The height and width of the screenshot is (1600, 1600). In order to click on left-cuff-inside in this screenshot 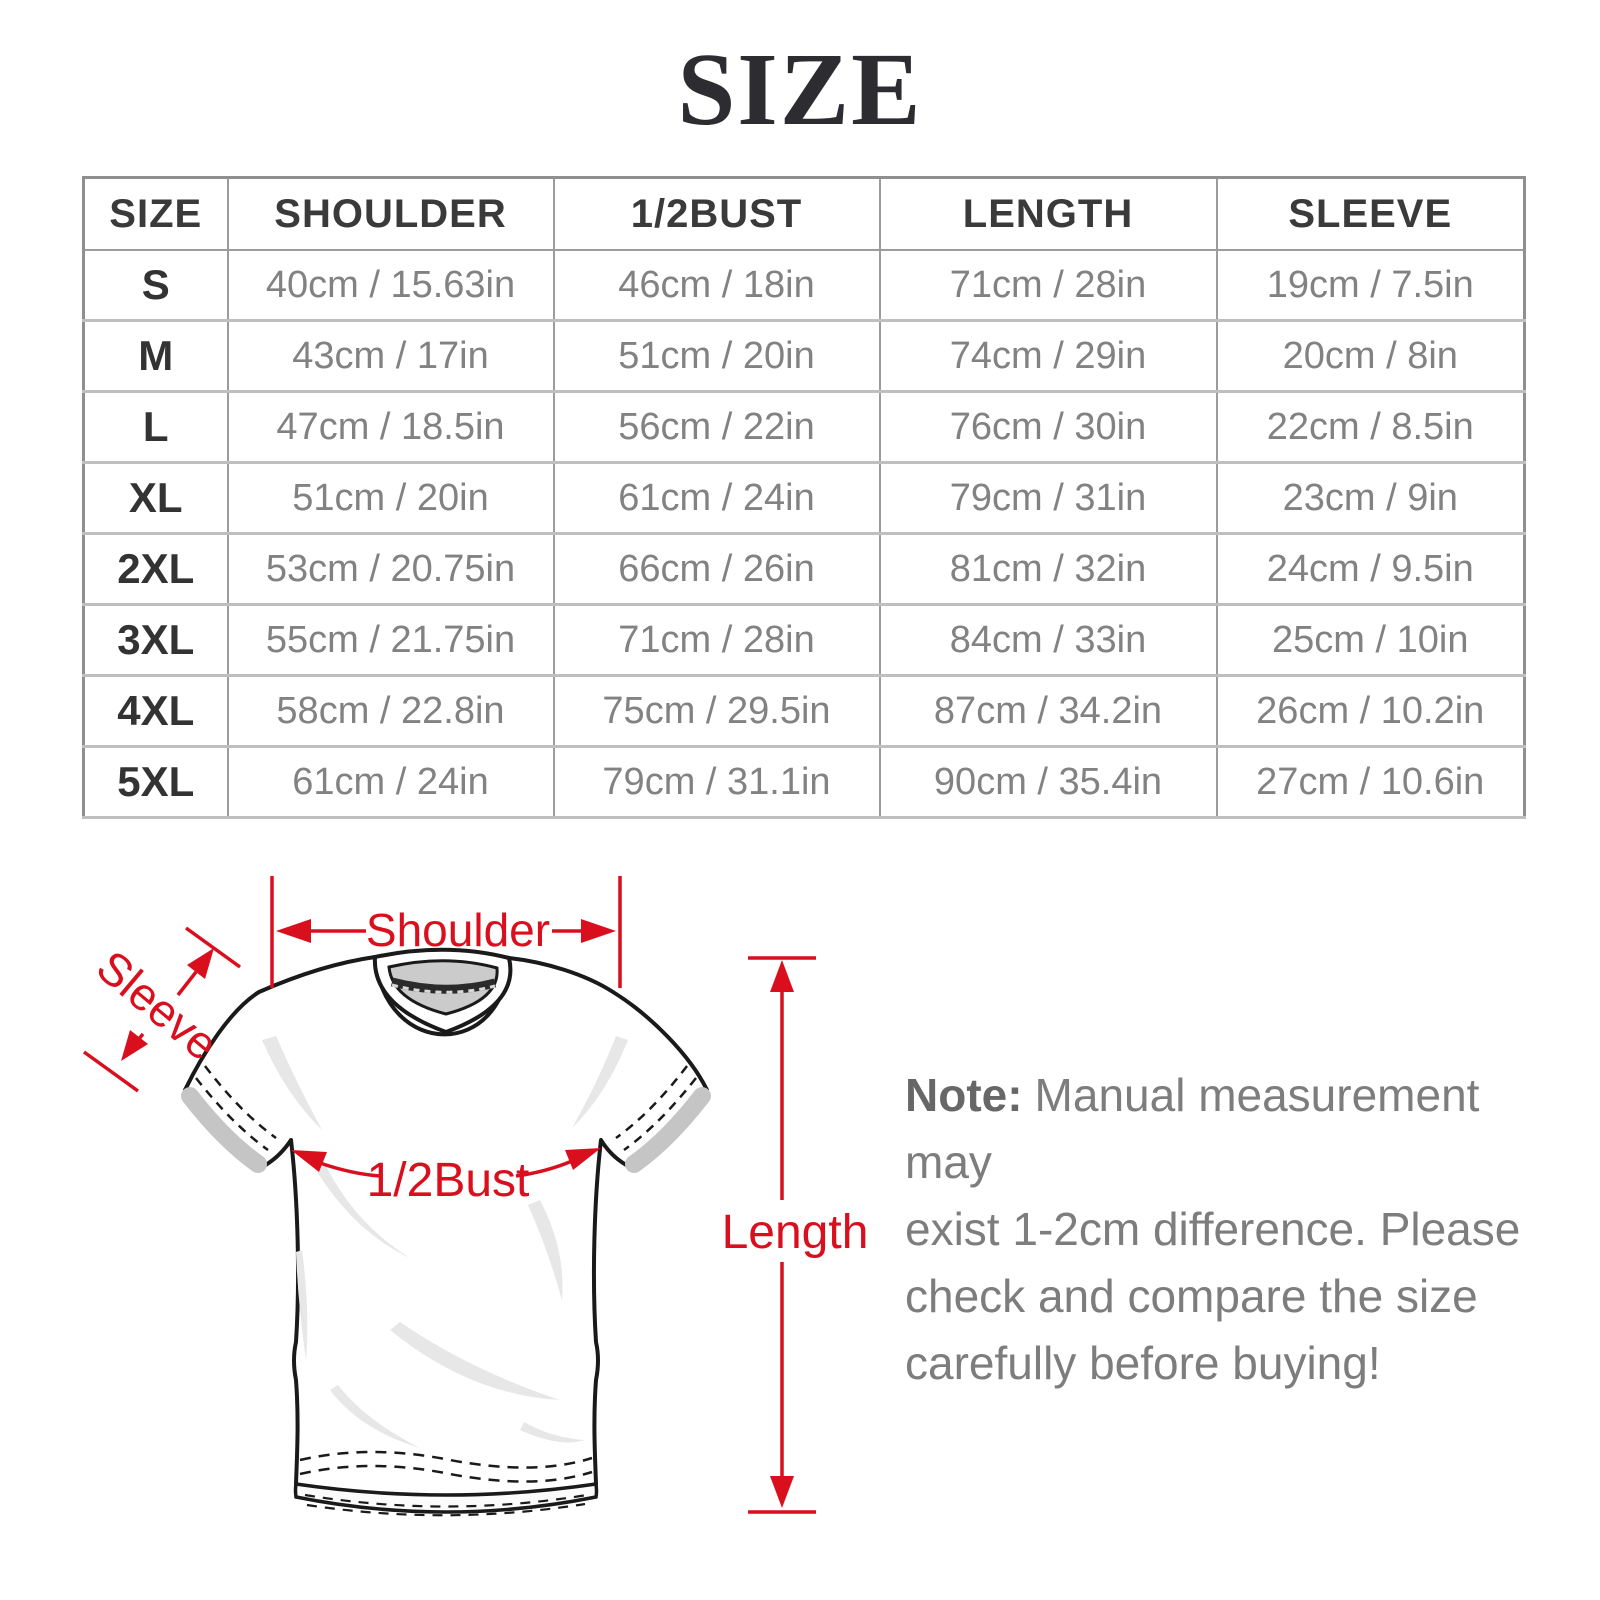, I will do `click(224, 1130)`.